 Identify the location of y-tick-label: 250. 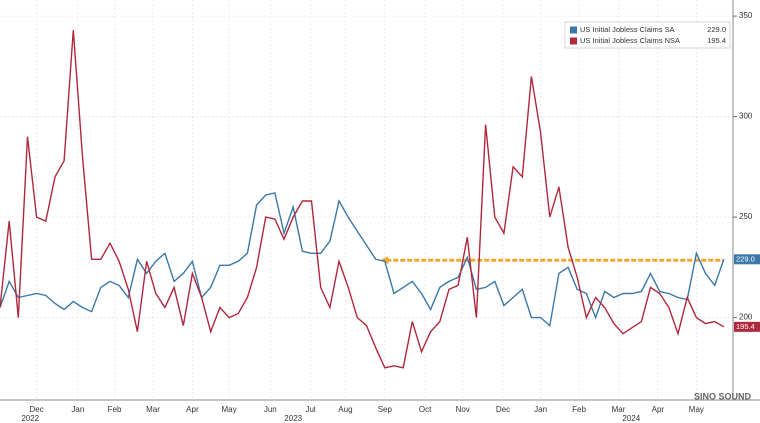
(746, 216).